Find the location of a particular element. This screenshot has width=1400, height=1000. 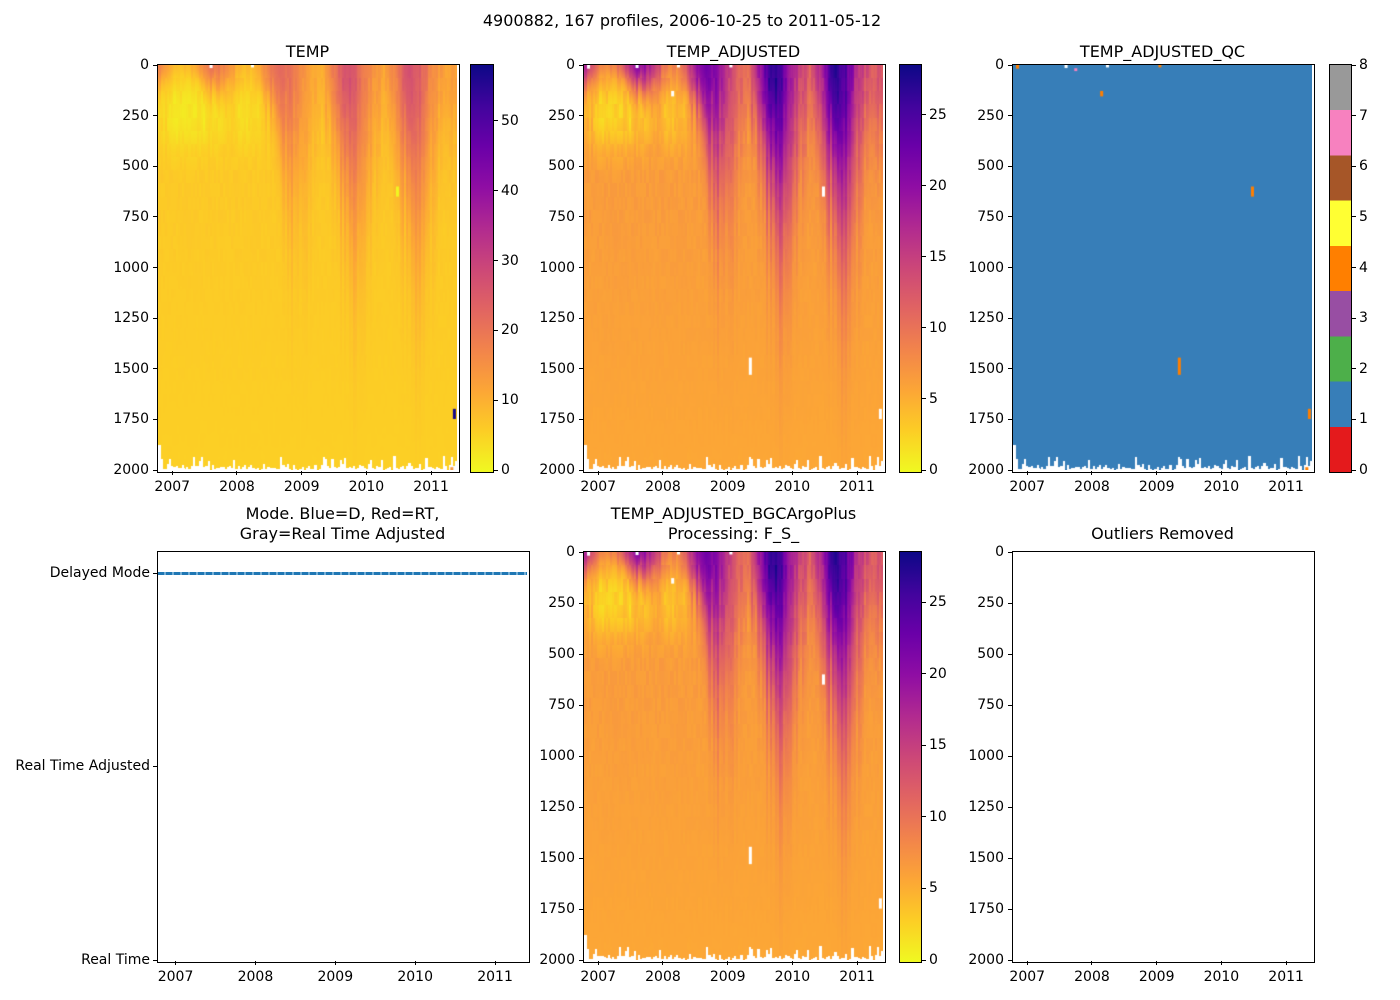

colorbar-tick-label: 30 is located at coordinates (510, 260).